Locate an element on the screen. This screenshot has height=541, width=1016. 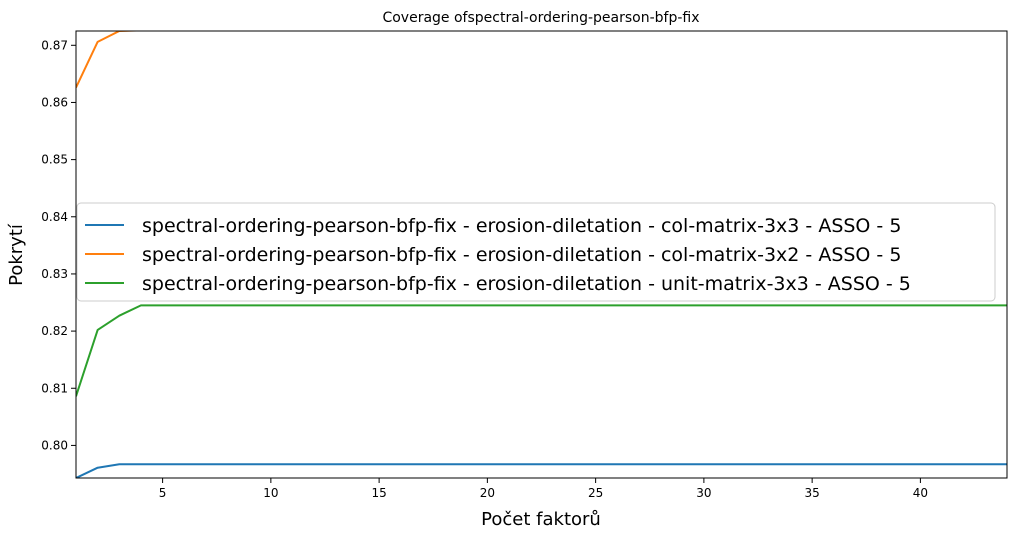
y-axis: 0.80 0.81 0.82 0.83 0.84 0.85 0.86 0.87 is located at coordinates (58, 245).